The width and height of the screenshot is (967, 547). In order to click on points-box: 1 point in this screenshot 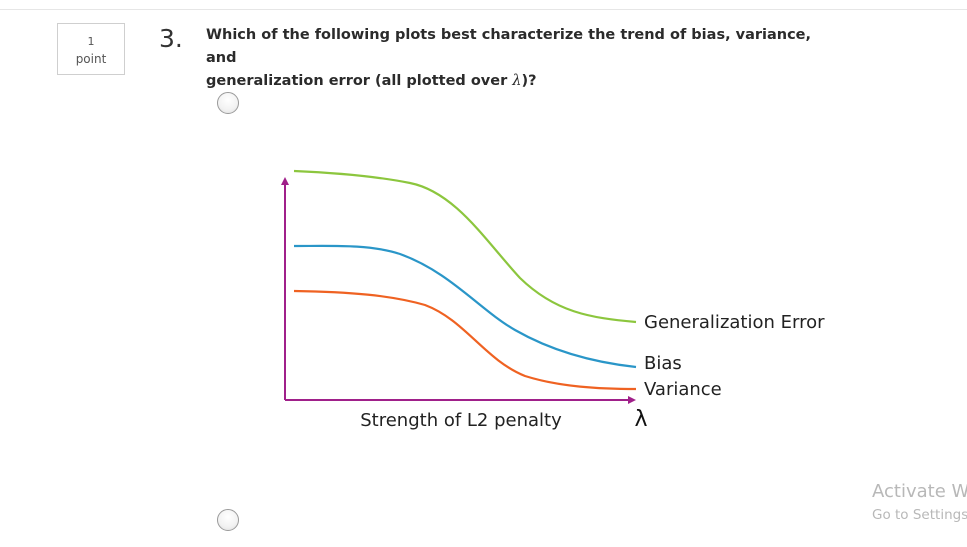, I will do `click(91, 49)`.